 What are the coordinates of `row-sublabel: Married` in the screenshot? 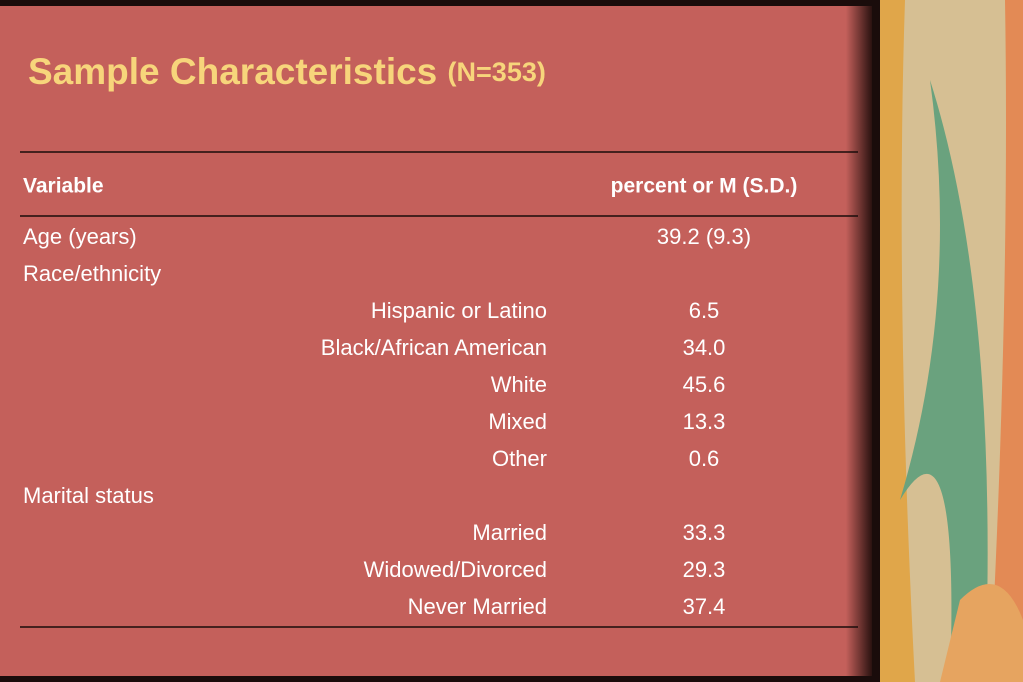 It's located at (509, 532).